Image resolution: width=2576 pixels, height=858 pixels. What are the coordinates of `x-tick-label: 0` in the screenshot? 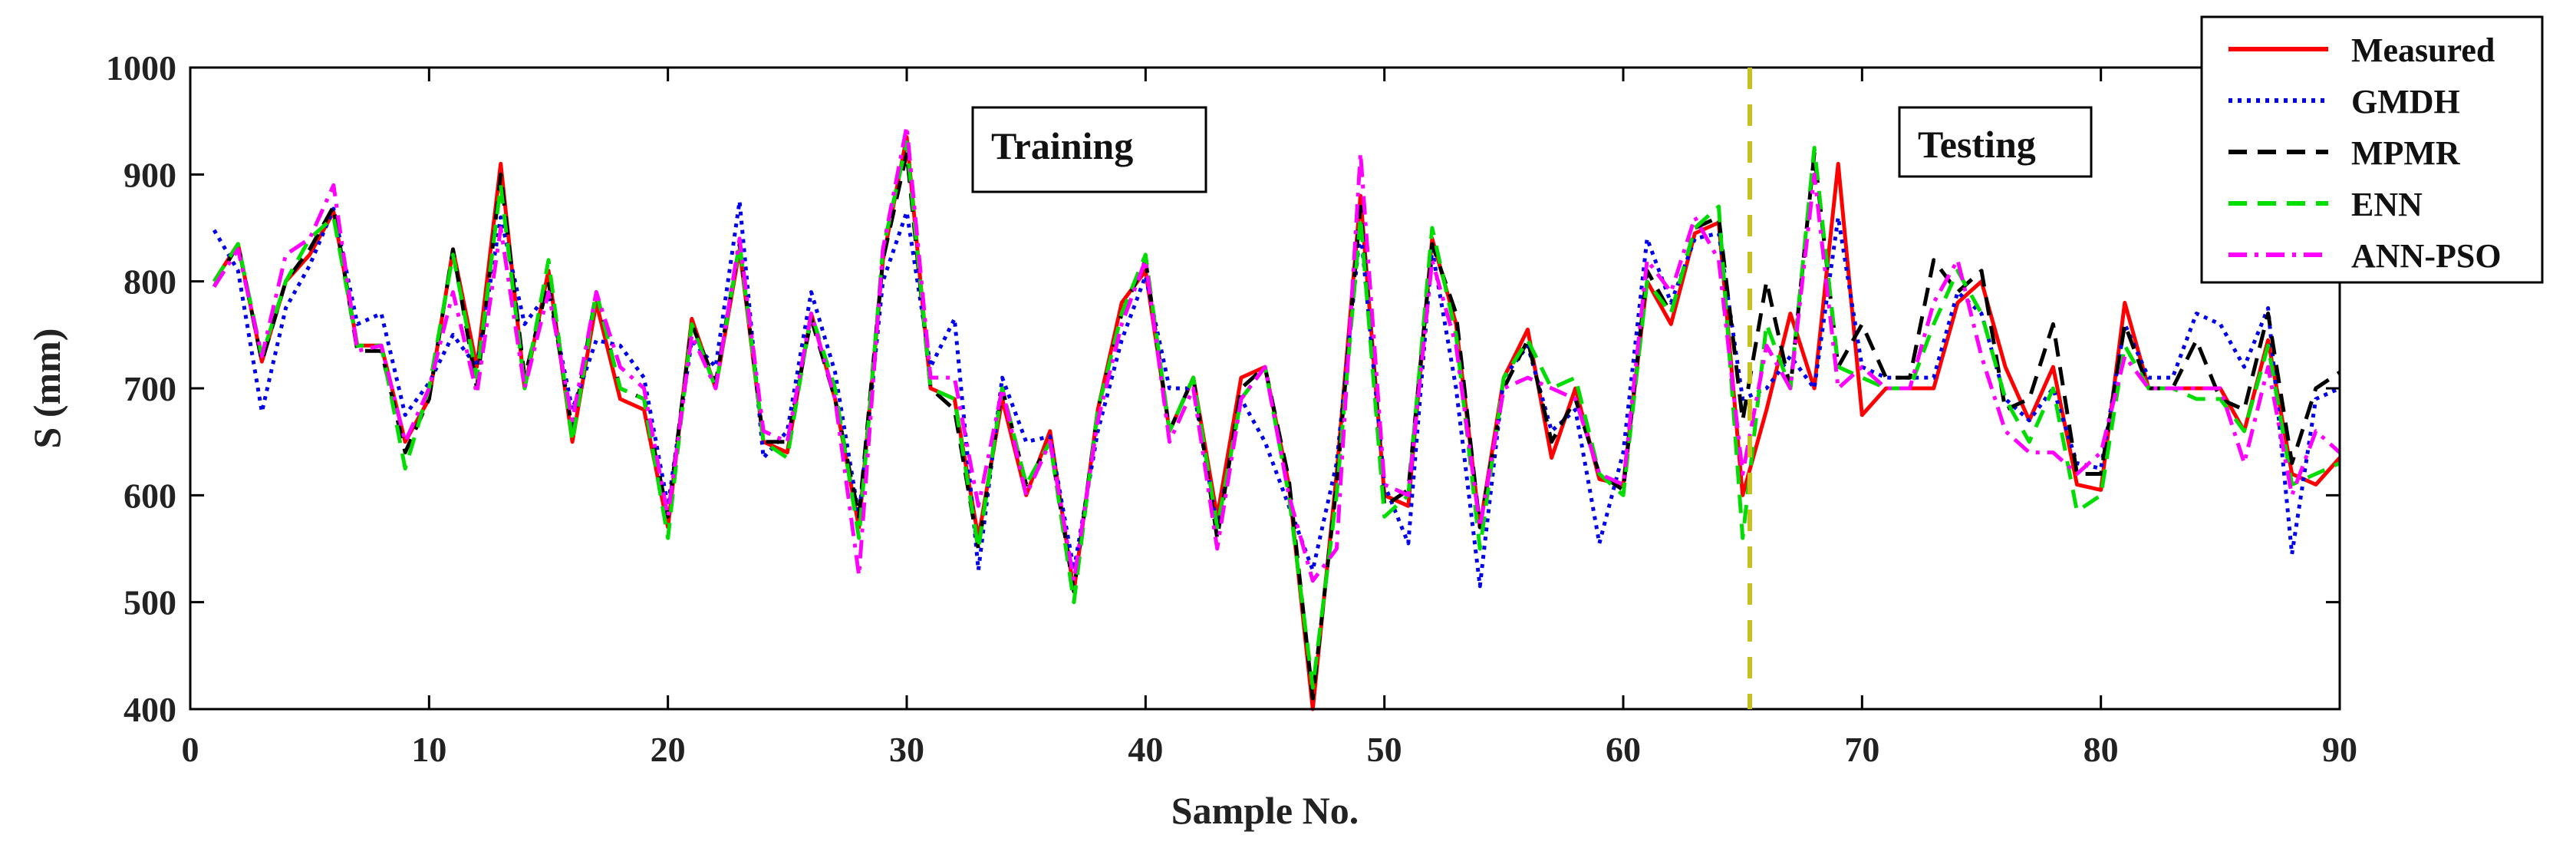 It's located at (190, 749).